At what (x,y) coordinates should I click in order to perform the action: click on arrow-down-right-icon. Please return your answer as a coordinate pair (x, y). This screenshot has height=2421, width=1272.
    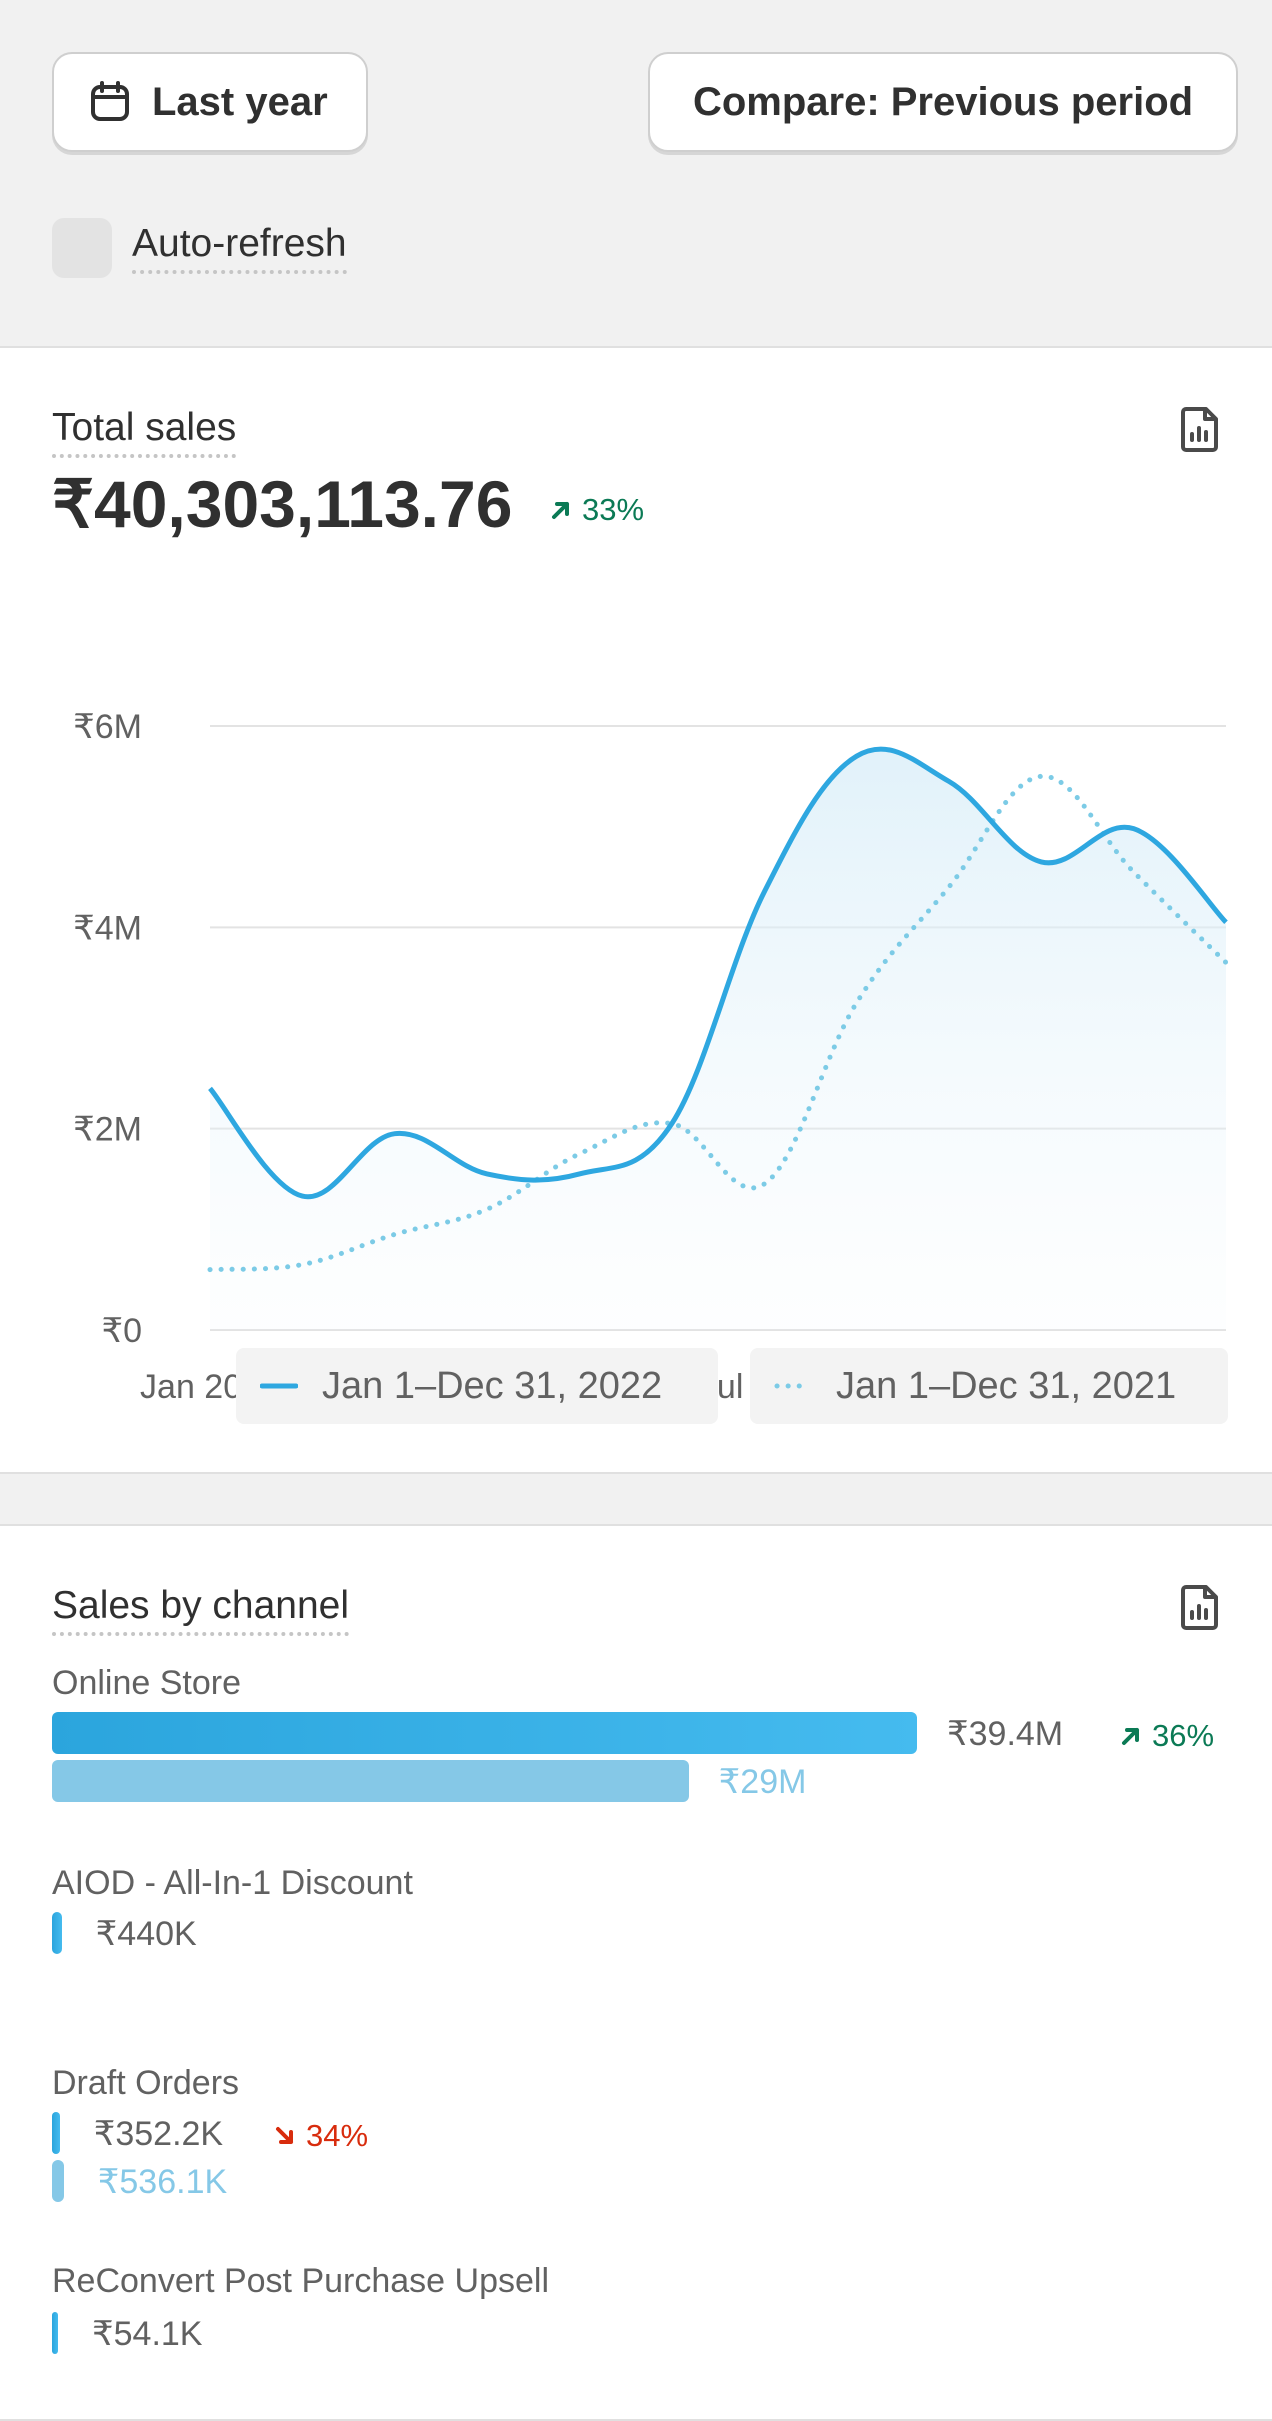
    Looking at the image, I should click on (284, 2135).